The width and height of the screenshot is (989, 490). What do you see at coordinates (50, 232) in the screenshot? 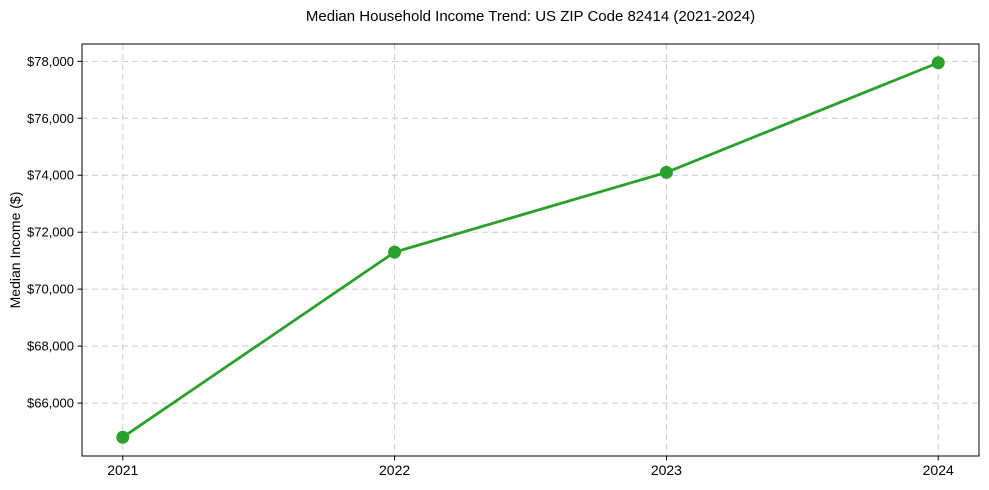
I see `y-tick-label: $72,000` at bounding box center [50, 232].